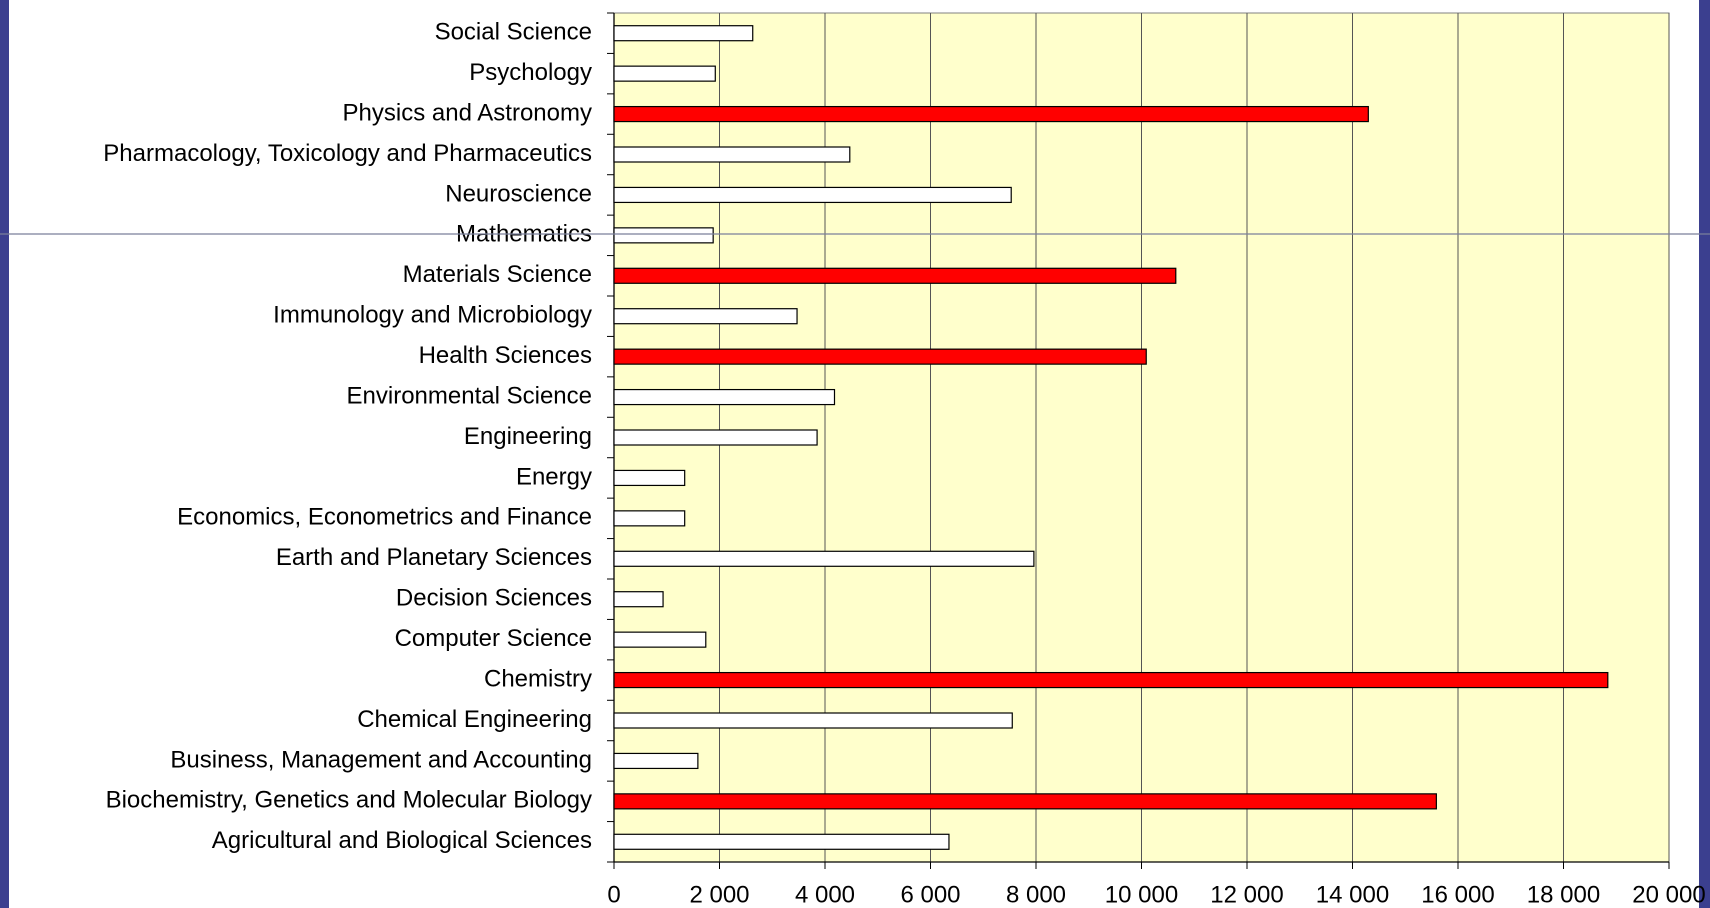 The image size is (1710, 908). What do you see at coordinates (434, 557) in the screenshot?
I see `y-tick-label: Earth and Planetary Sciences` at bounding box center [434, 557].